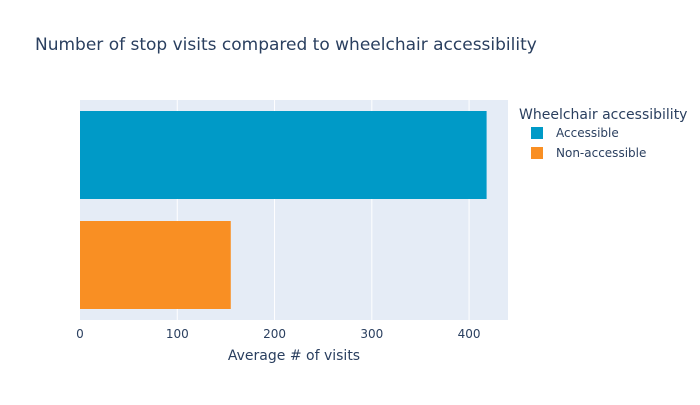 This screenshot has height=405, width=700. I want to click on legend-label: Accessible, so click(587, 133).